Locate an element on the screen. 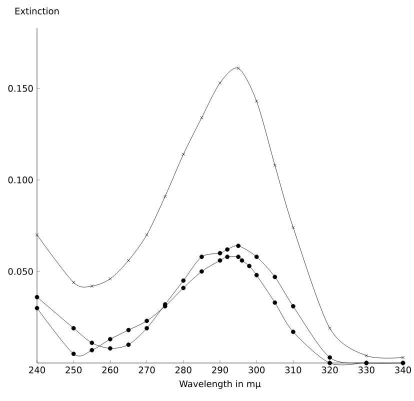 The image size is (414, 401). x-tick-label: 340 is located at coordinates (403, 370).